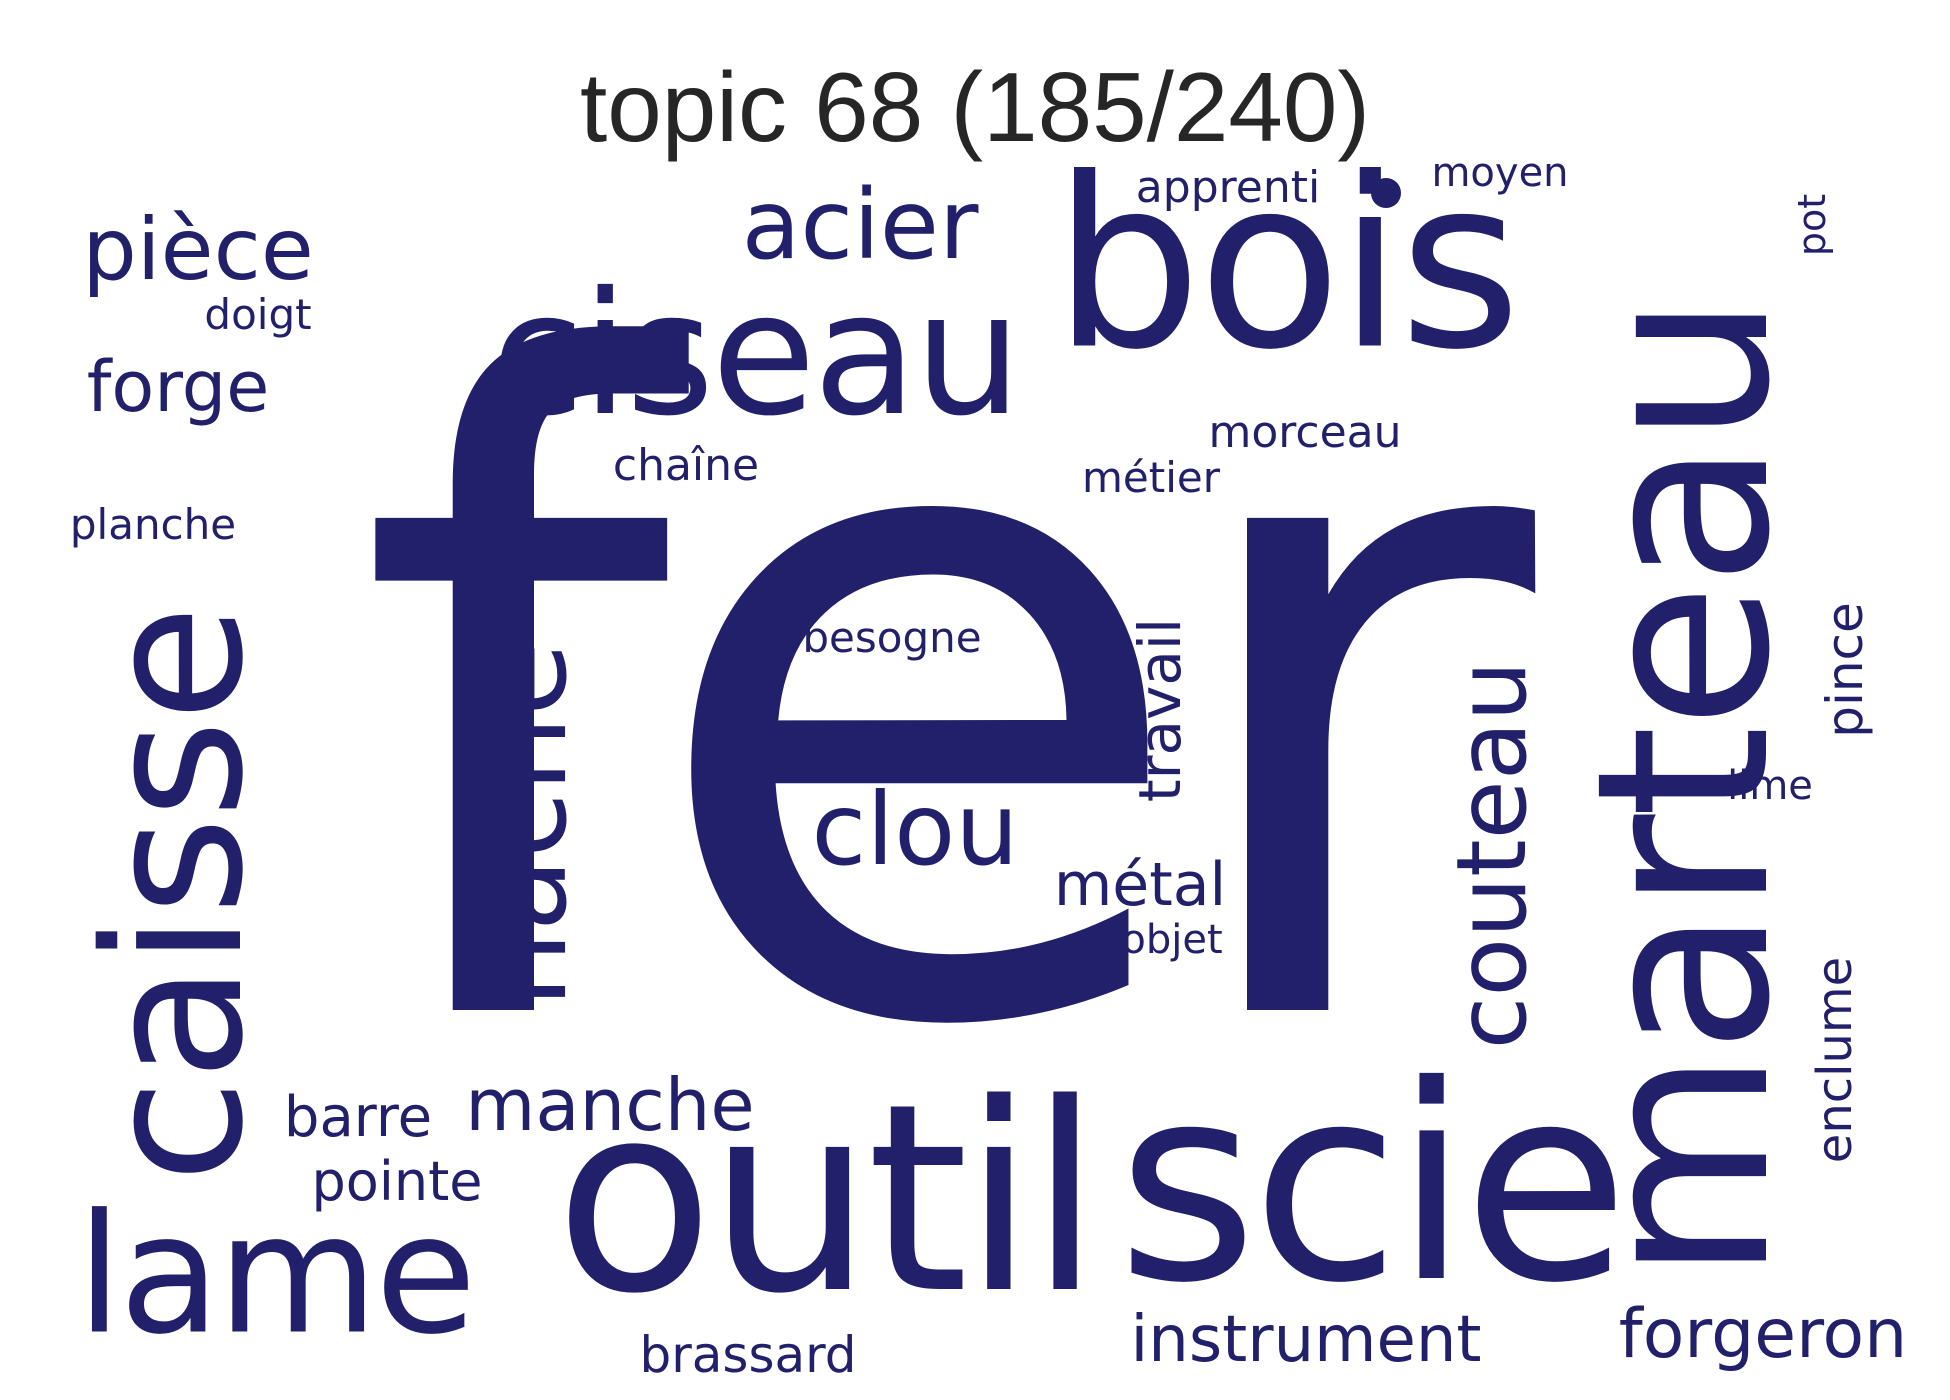  What do you see at coordinates (1306, 1340) in the screenshot?
I see `word-instrument: instrument` at bounding box center [1306, 1340].